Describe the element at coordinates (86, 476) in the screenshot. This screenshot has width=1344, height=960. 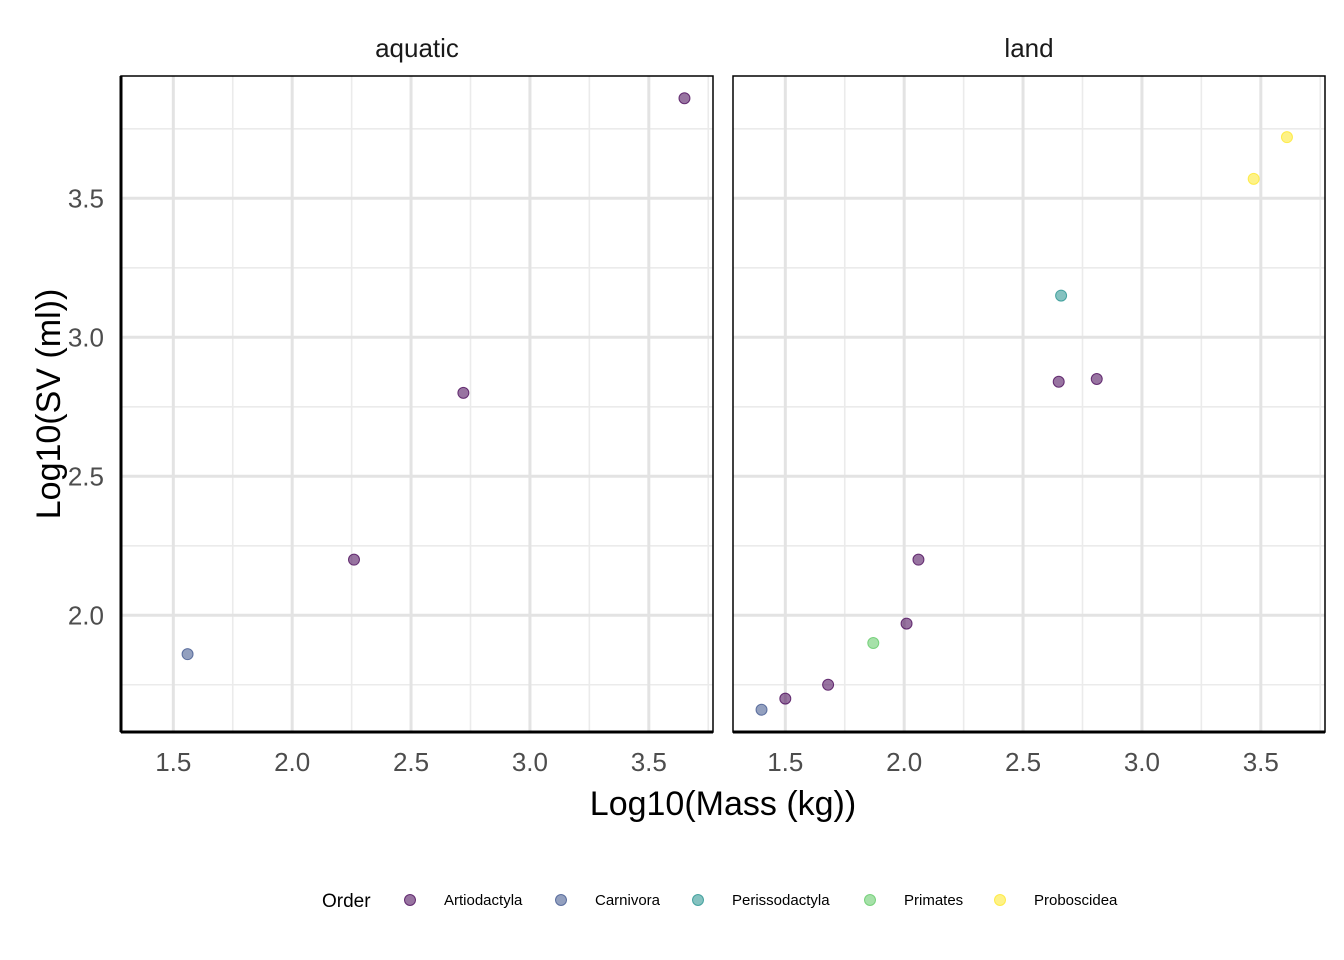
I see `y-tick-label: 2.5` at that location.